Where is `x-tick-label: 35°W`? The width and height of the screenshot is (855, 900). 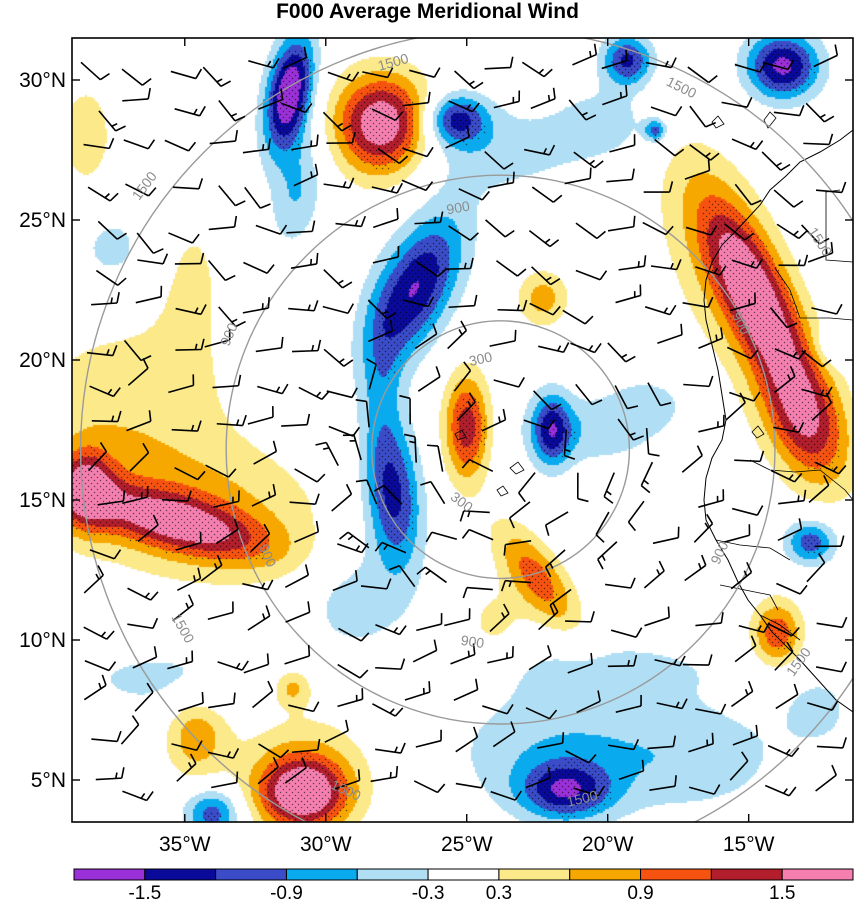
x-tick-label: 35°W is located at coordinates (185, 844).